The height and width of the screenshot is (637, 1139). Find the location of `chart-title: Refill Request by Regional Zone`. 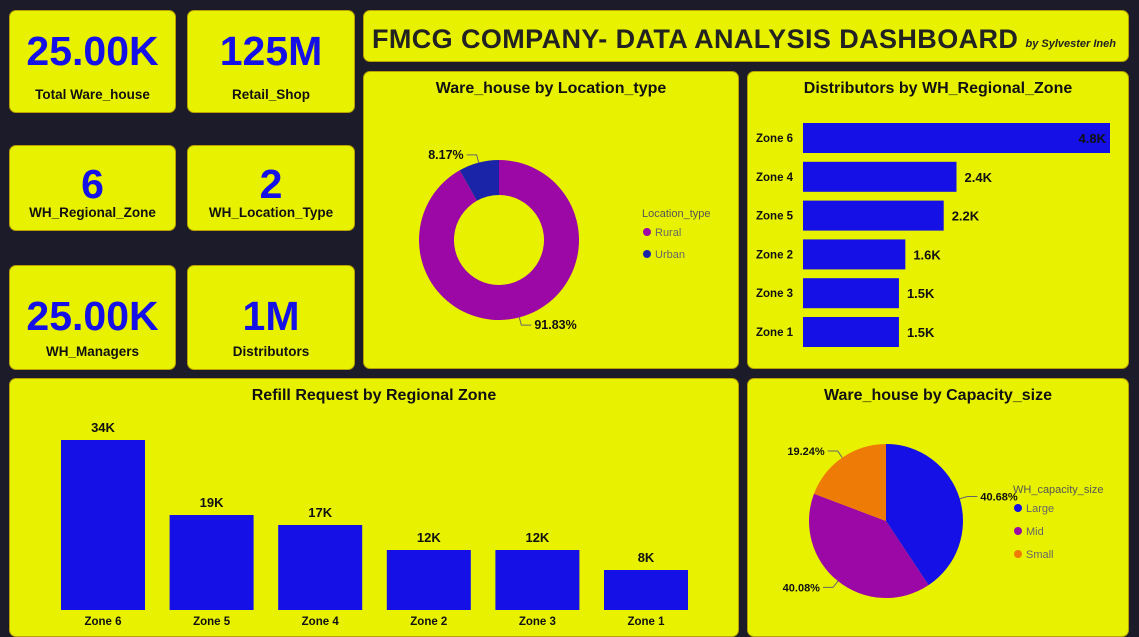

chart-title: Refill Request by Regional Zone is located at coordinates (374, 395).